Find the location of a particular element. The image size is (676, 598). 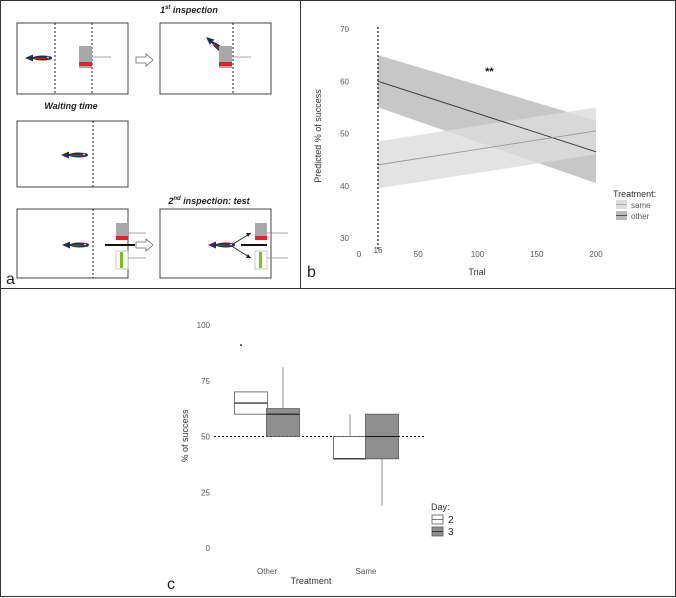

c-xticks: Other Same is located at coordinates (317, 571).